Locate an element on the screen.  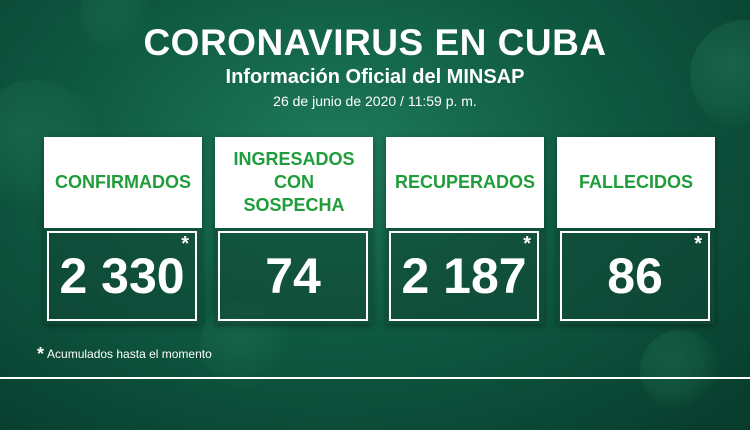
stat-value: 2 187 is located at coordinates (464, 276).